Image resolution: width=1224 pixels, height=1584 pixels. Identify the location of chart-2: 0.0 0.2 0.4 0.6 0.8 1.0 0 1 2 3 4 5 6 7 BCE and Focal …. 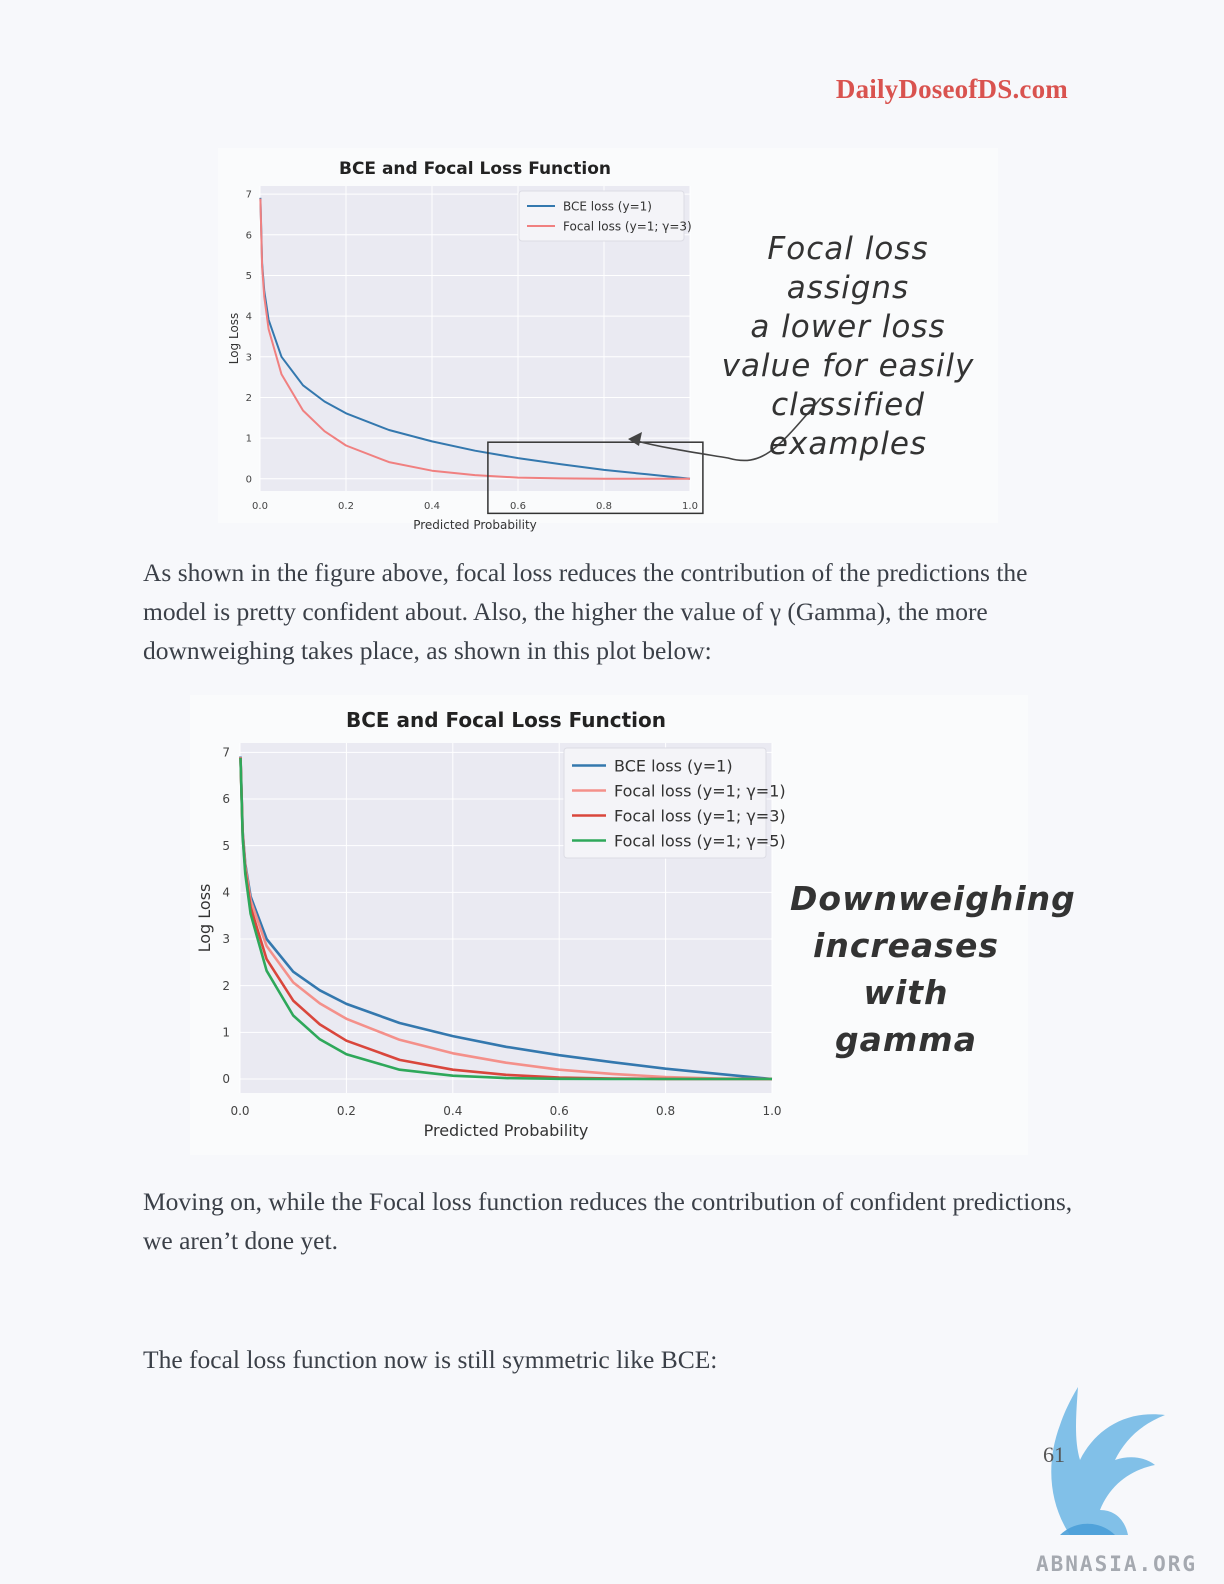
(490, 924).